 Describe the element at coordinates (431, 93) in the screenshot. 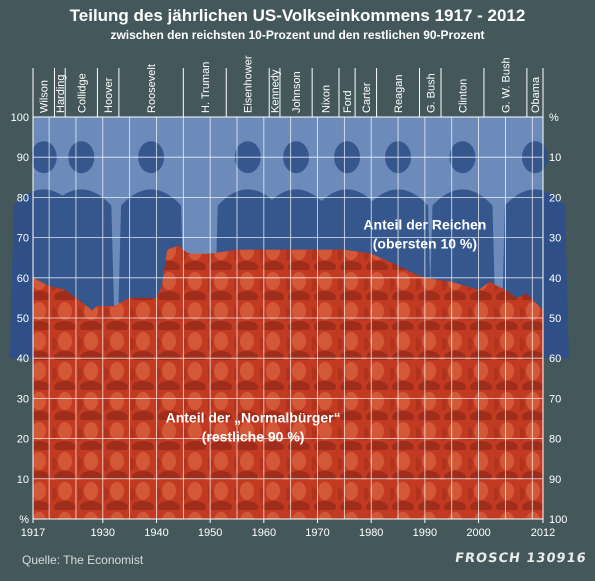

I see `president-label: G. Bush` at that location.